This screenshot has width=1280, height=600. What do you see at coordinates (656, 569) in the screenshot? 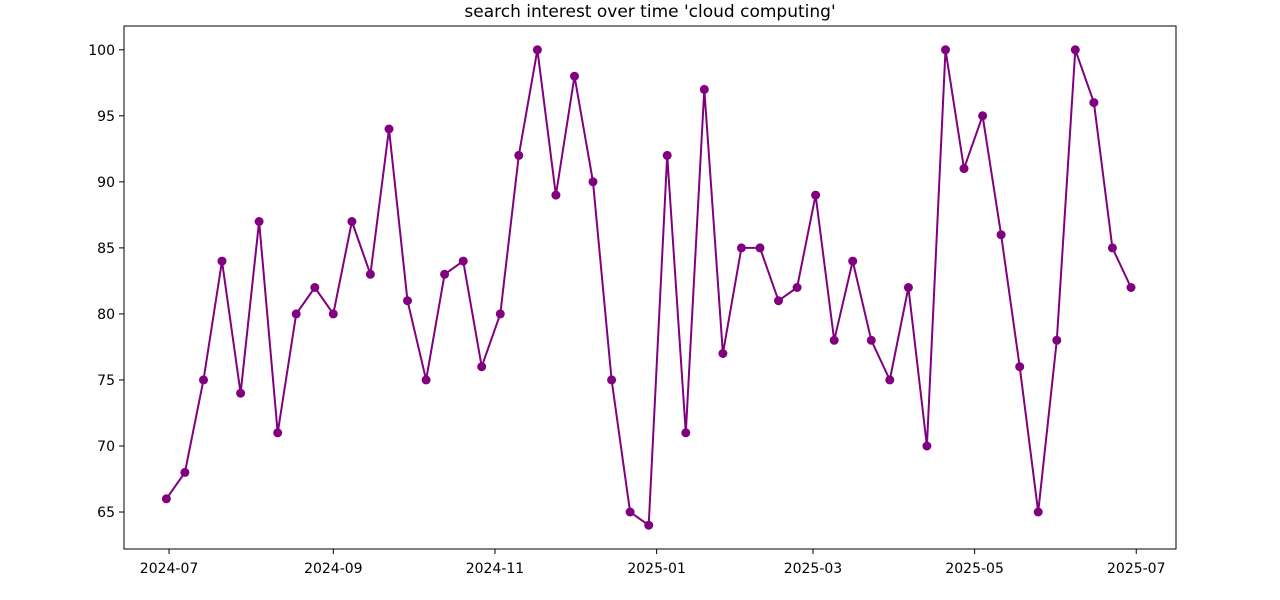
I see `x-tick-label: 2025-01` at bounding box center [656, 569].